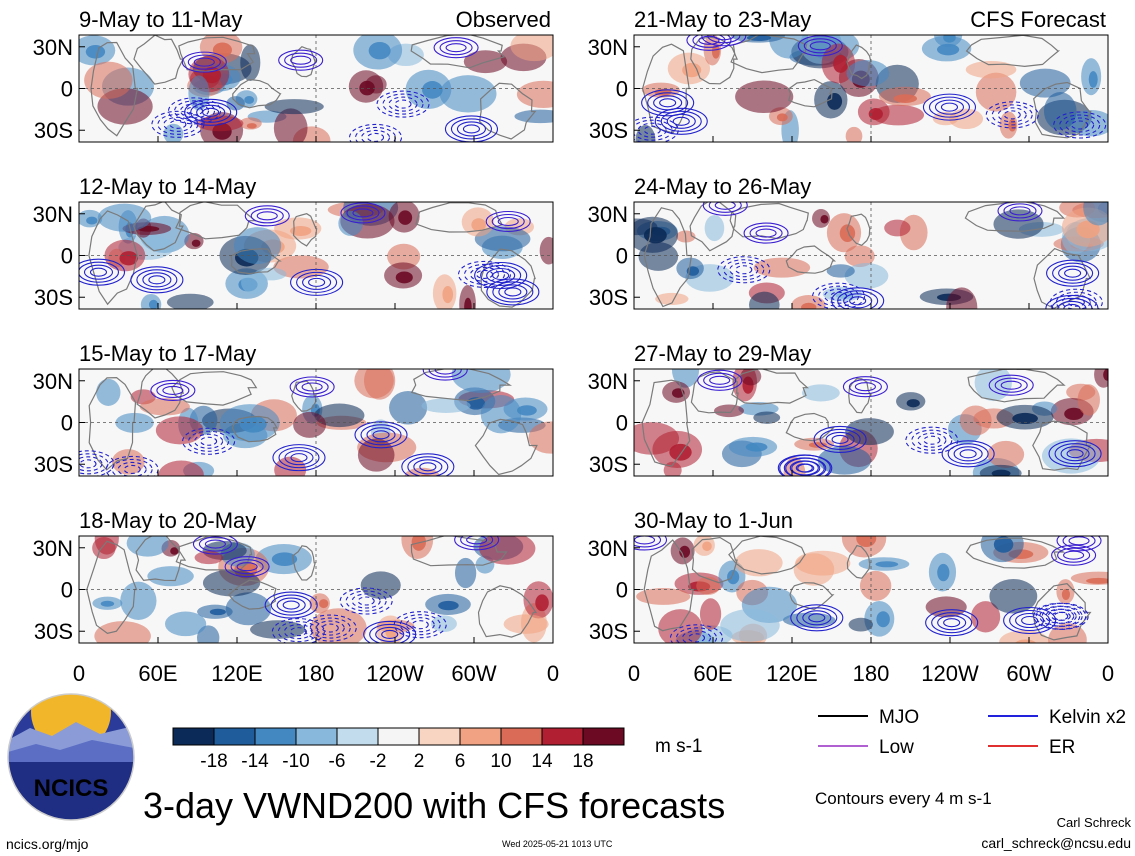 The width and height of the screenshot is (1135, 856). I want to click on panel-label: 18-May to 20-May, so click(167, 520).